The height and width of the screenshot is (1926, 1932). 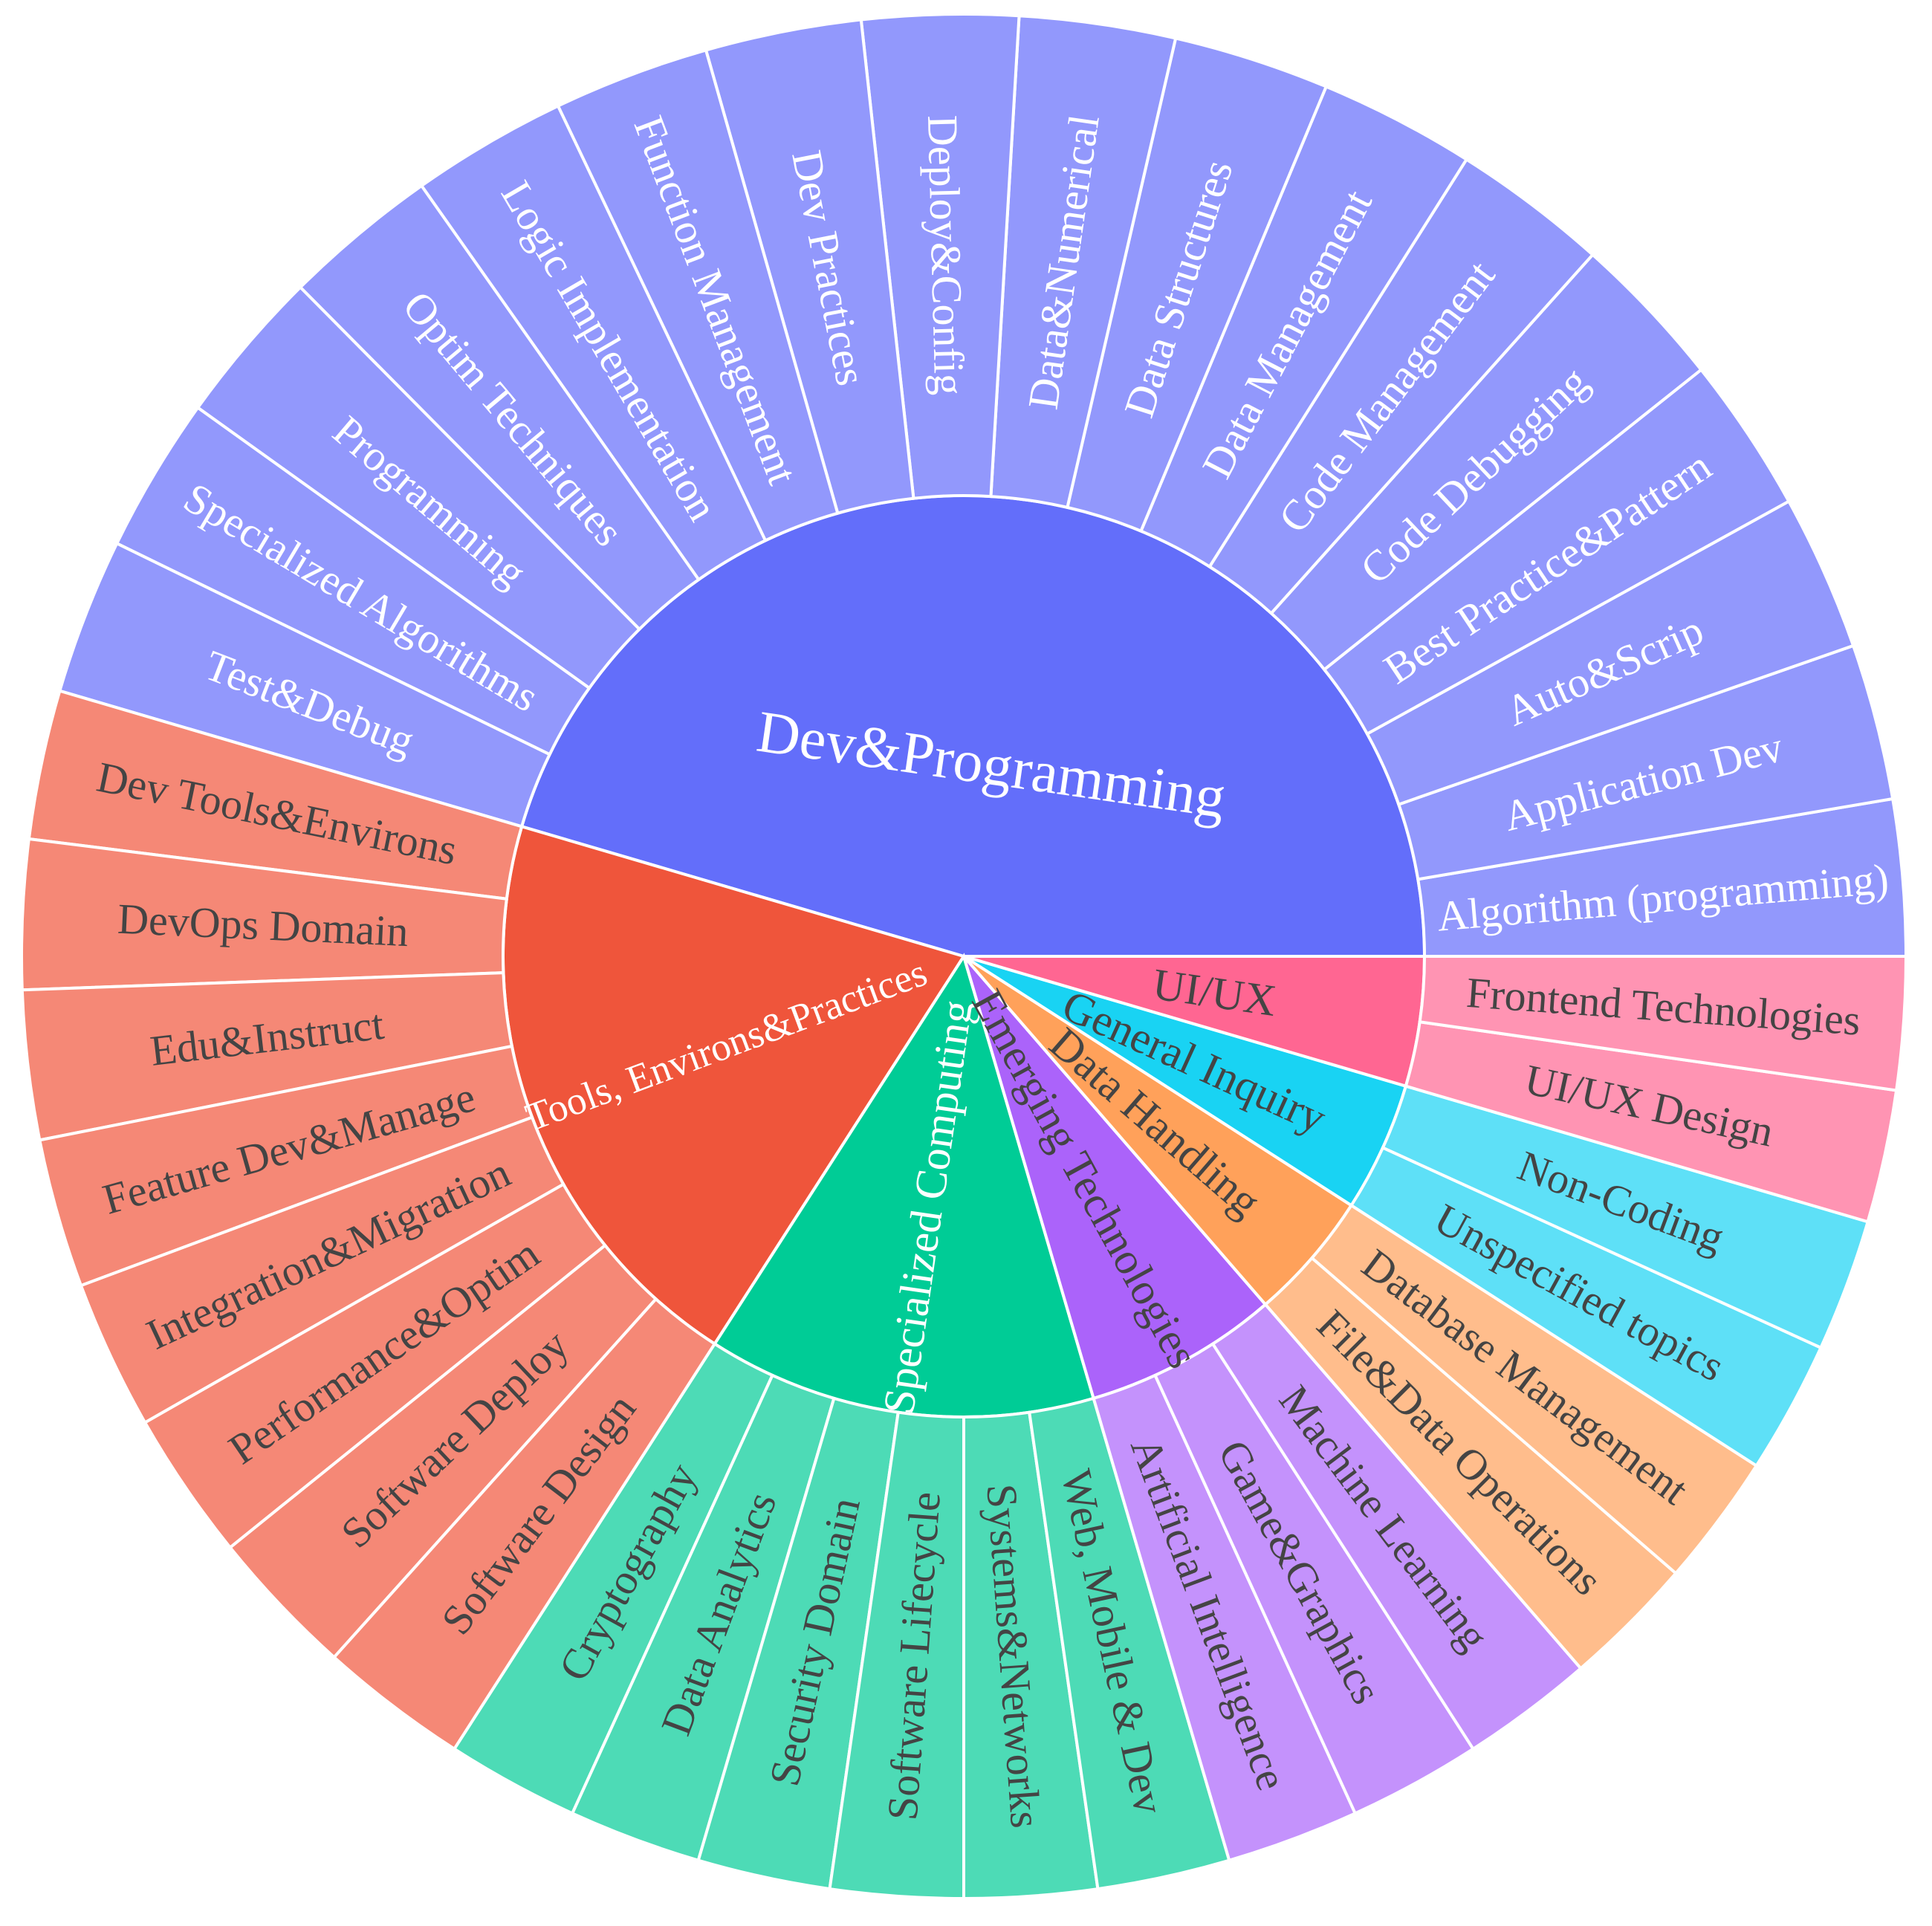 What do you see at coordinates (945, 254) in the screenshot?
I see `label-outer-deploy-and-config: Deploy&Config` at bounding box center [945, 254].